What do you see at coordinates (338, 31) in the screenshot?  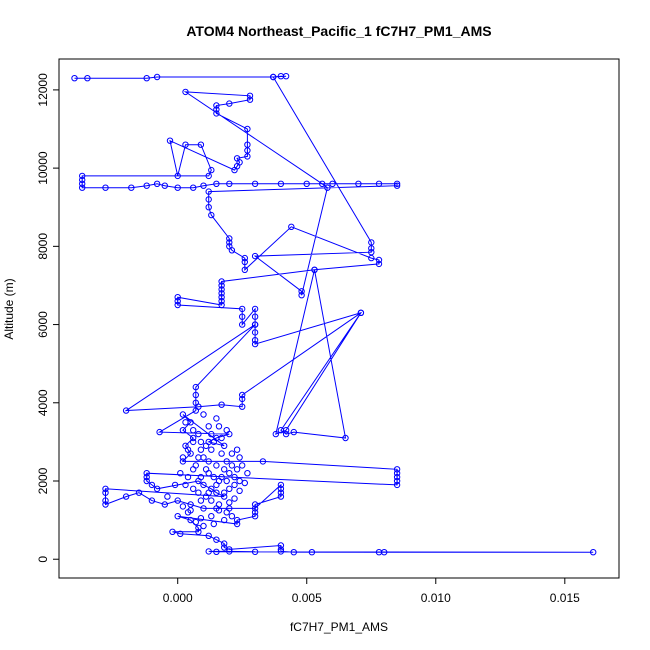 I see `chart-title: ATOM4 Northeast_Pacific_1 fC7H7_PM1_AMS` at bounding box center [338, 31].